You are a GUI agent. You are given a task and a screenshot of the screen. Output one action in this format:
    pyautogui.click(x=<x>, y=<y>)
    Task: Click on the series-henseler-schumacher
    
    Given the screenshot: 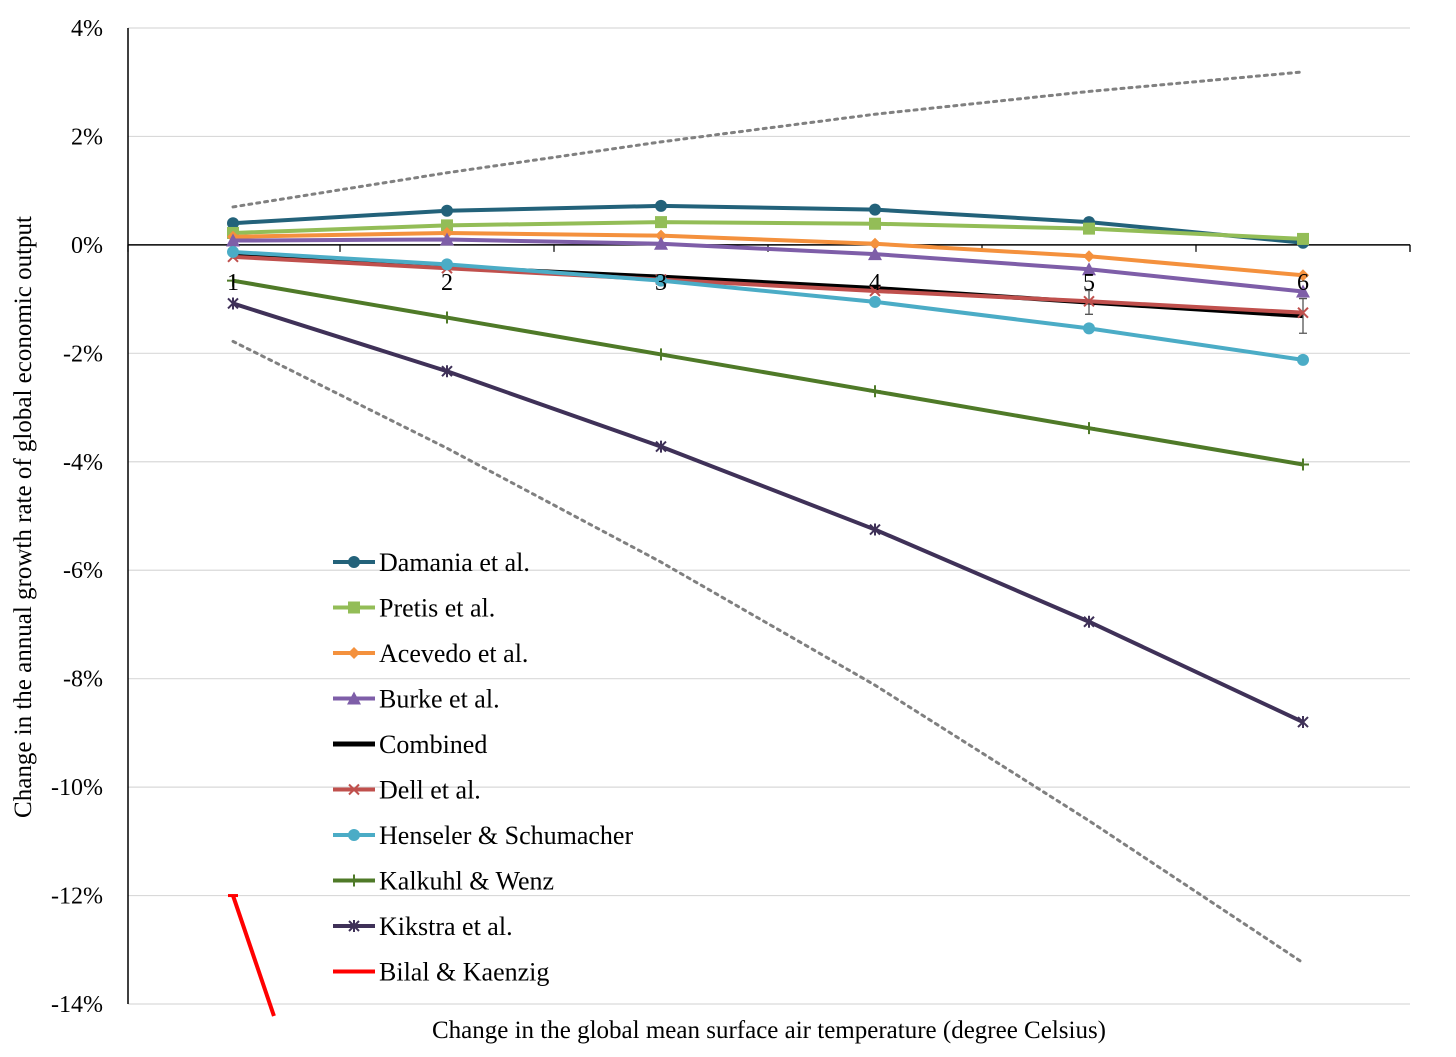 What is the action you would take?
    pyautogui.click(x=768, y=305)
    